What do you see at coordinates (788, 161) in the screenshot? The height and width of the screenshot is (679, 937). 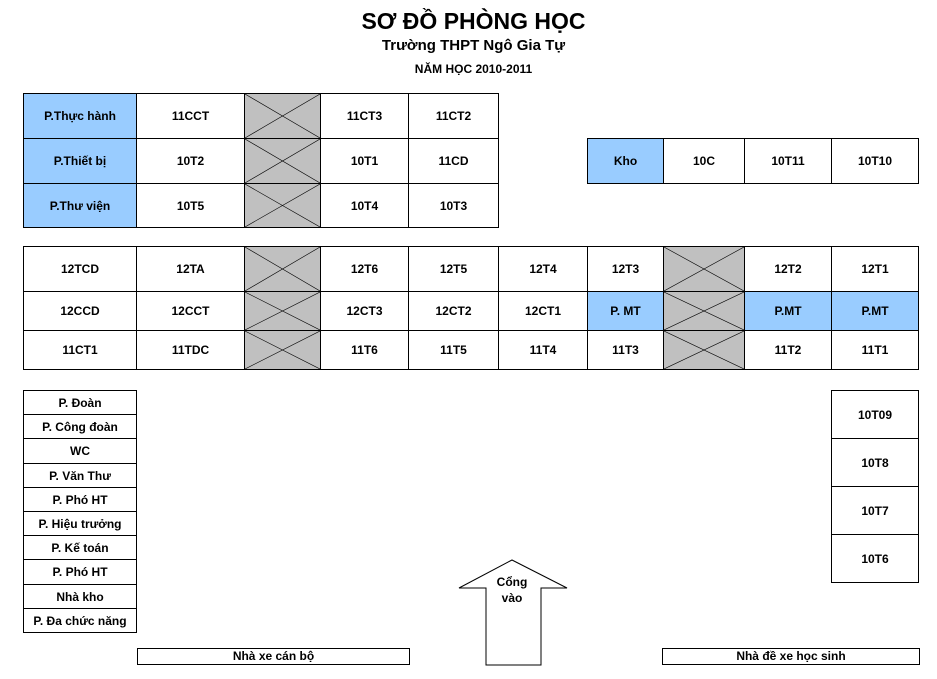 I see `room-label: 10T11` at bounding box center [788, 161].